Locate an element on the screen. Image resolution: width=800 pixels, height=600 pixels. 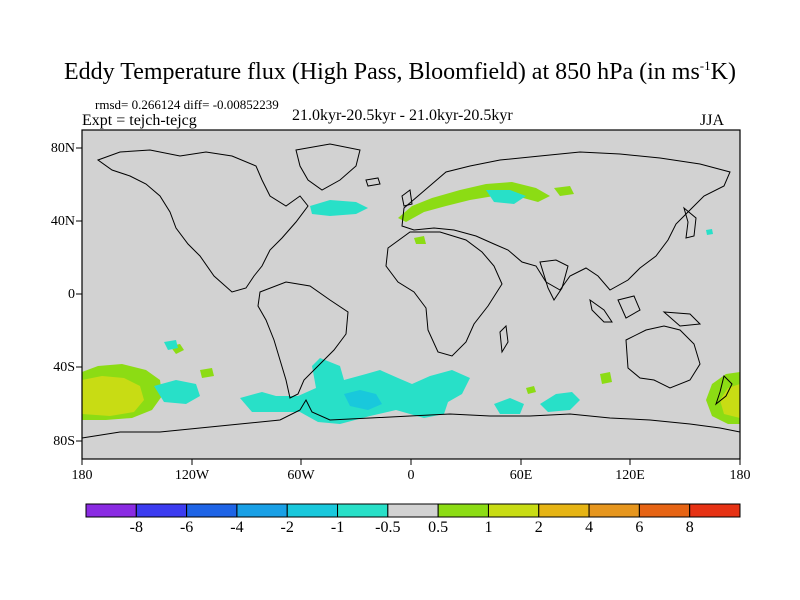
coastline-madagascar is located at coordinates (504, 339).